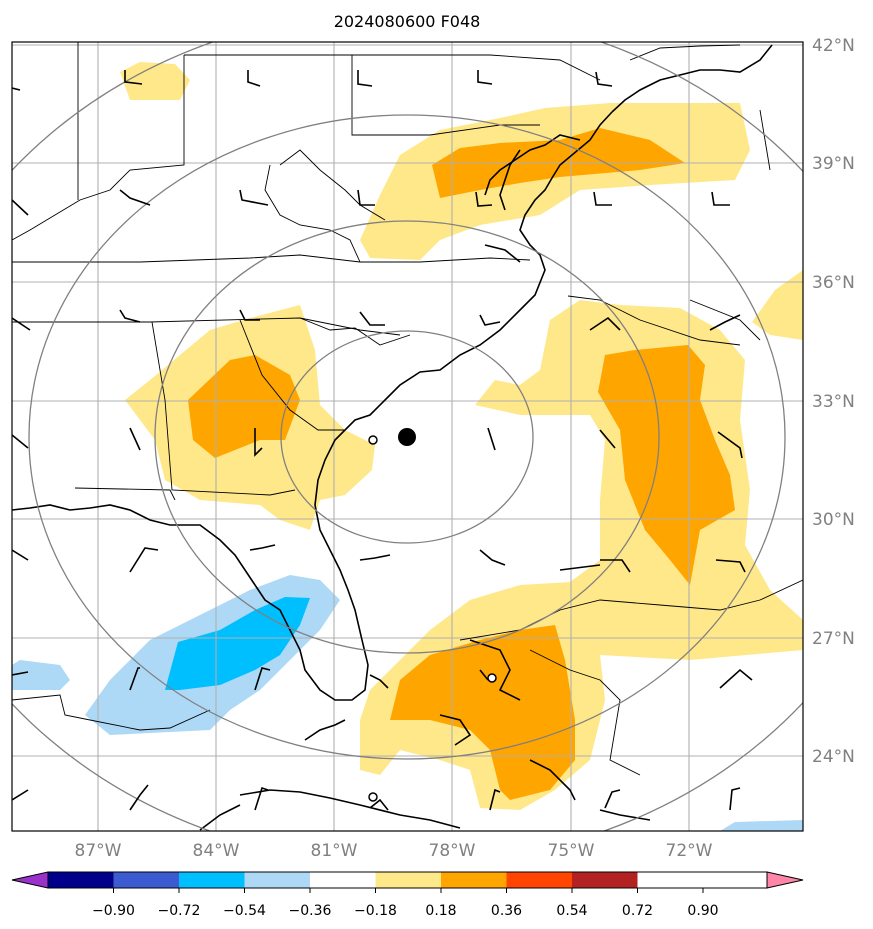 This screenshot has height=929, width=873. Describe the element at coordinates (785, 880) in the screenshot. I see `colorbar-extend-high` at that location.